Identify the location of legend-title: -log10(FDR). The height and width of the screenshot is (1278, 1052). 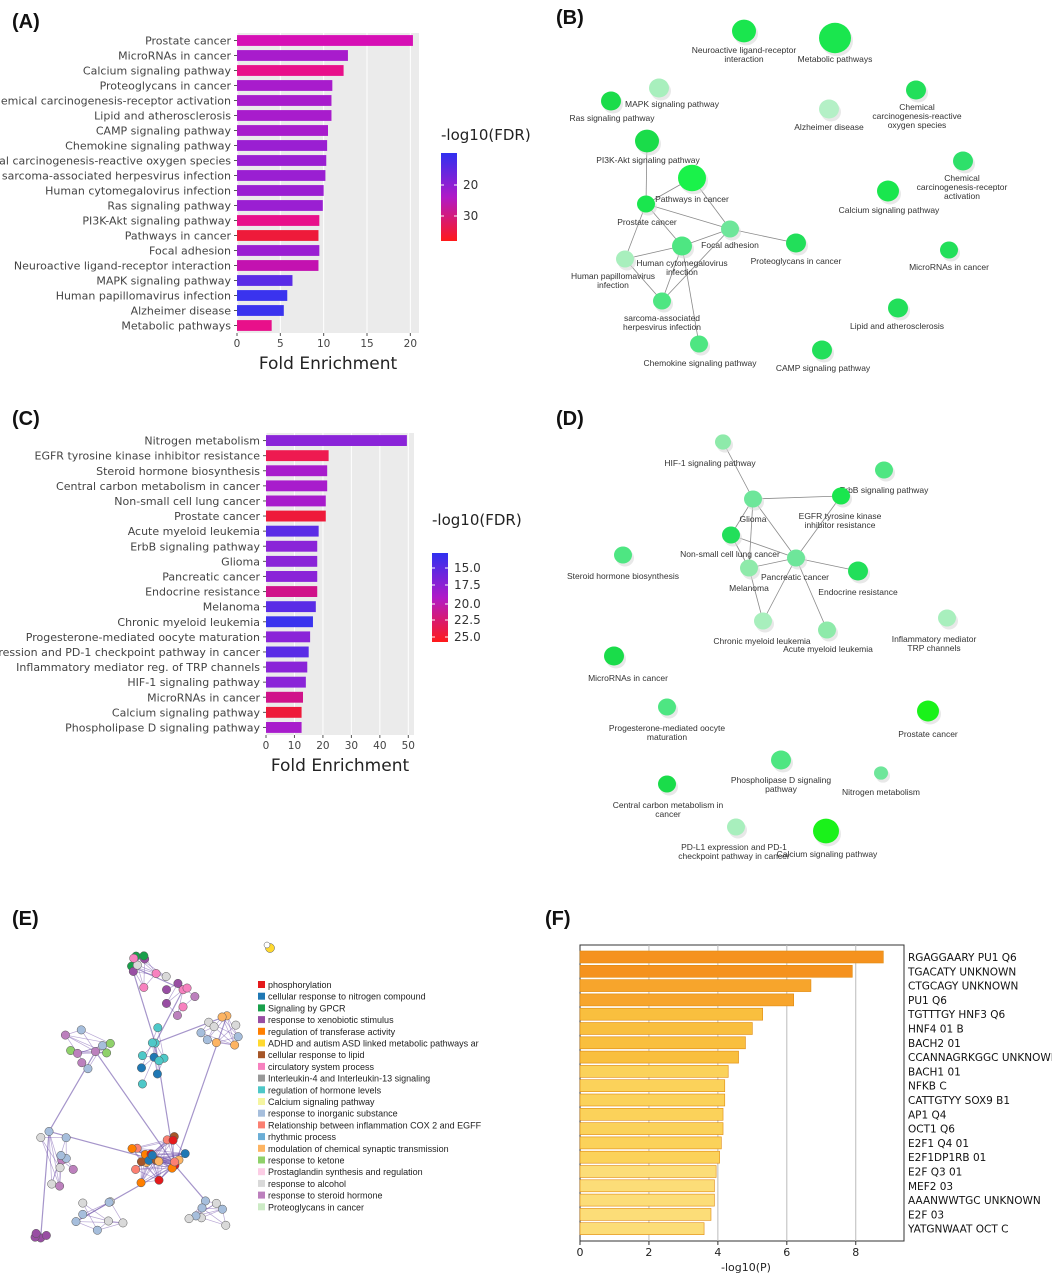
(477, 520).